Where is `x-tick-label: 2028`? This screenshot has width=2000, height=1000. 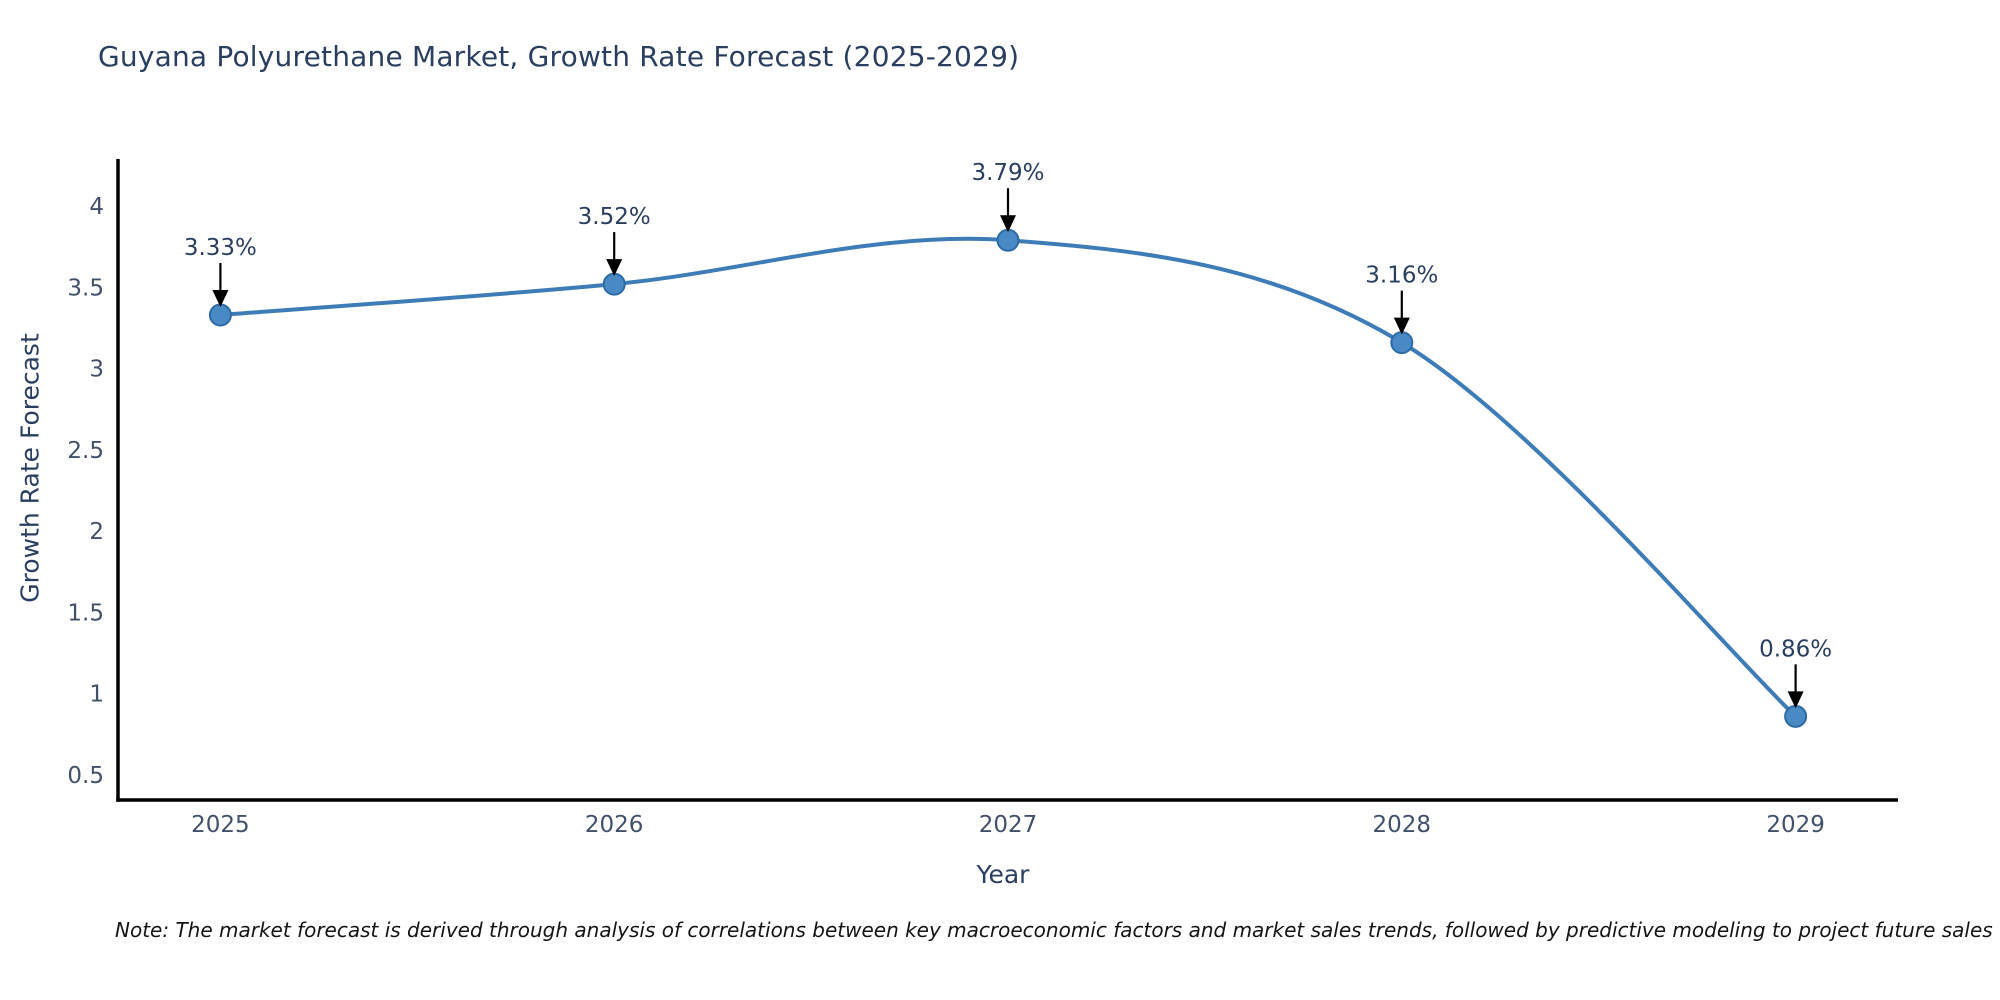
x-tick-label: 2028 is located at coordinates (1402, 825).